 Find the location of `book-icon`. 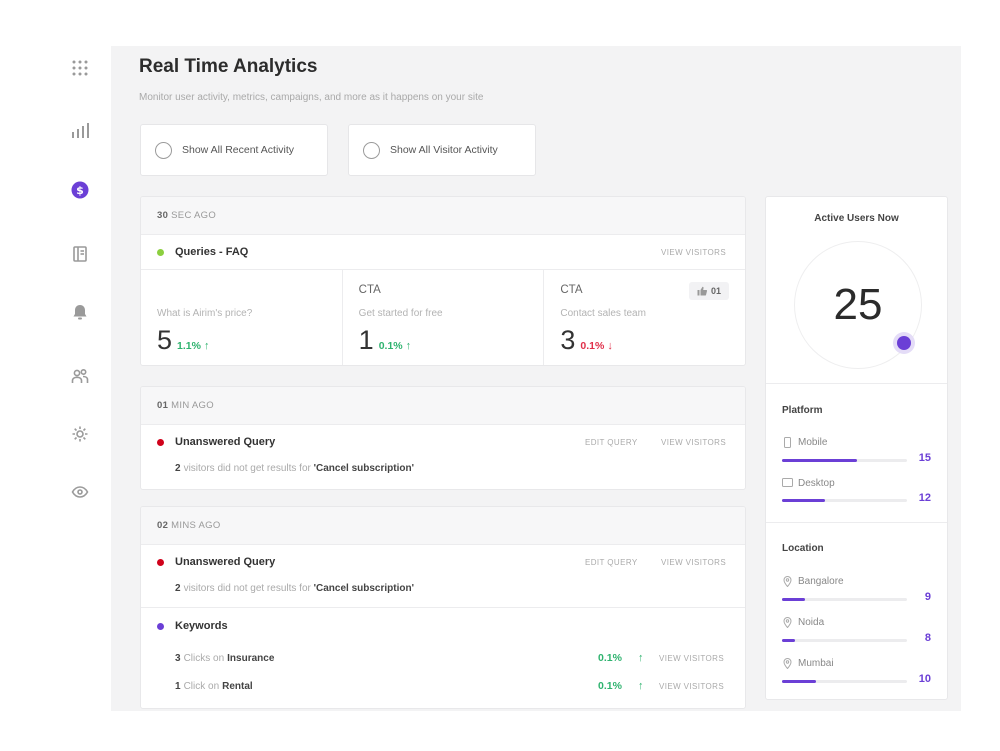

book-icon is located at coordinates (80, 254).